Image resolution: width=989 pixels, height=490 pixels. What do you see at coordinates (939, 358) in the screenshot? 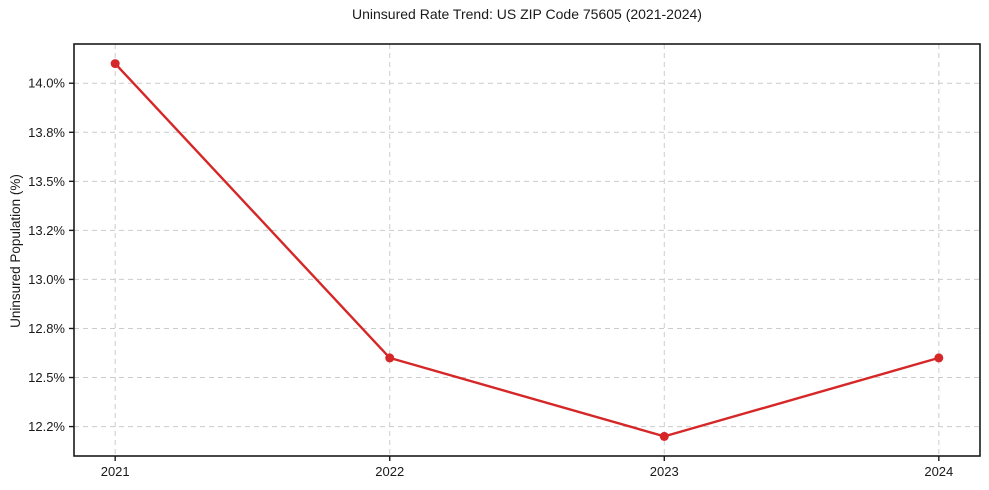
I see `data-point-2024` at bounding box center [939, 358].